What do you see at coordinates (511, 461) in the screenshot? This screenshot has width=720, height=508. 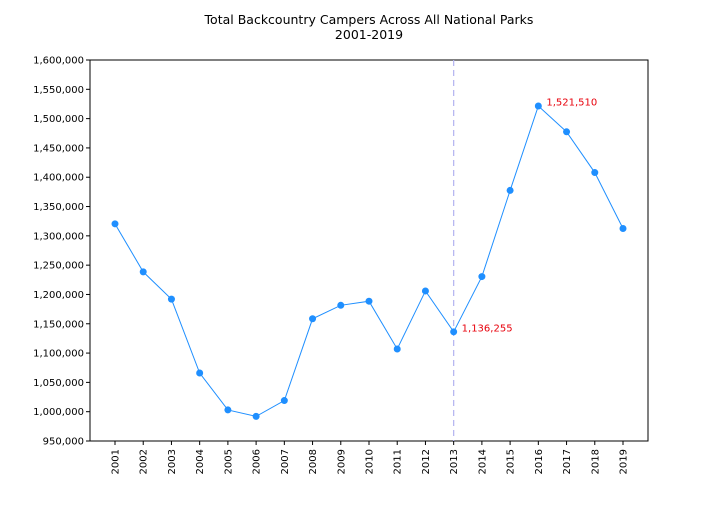 I see `x-tick-label: 2015` at bounding box center [511, 461].